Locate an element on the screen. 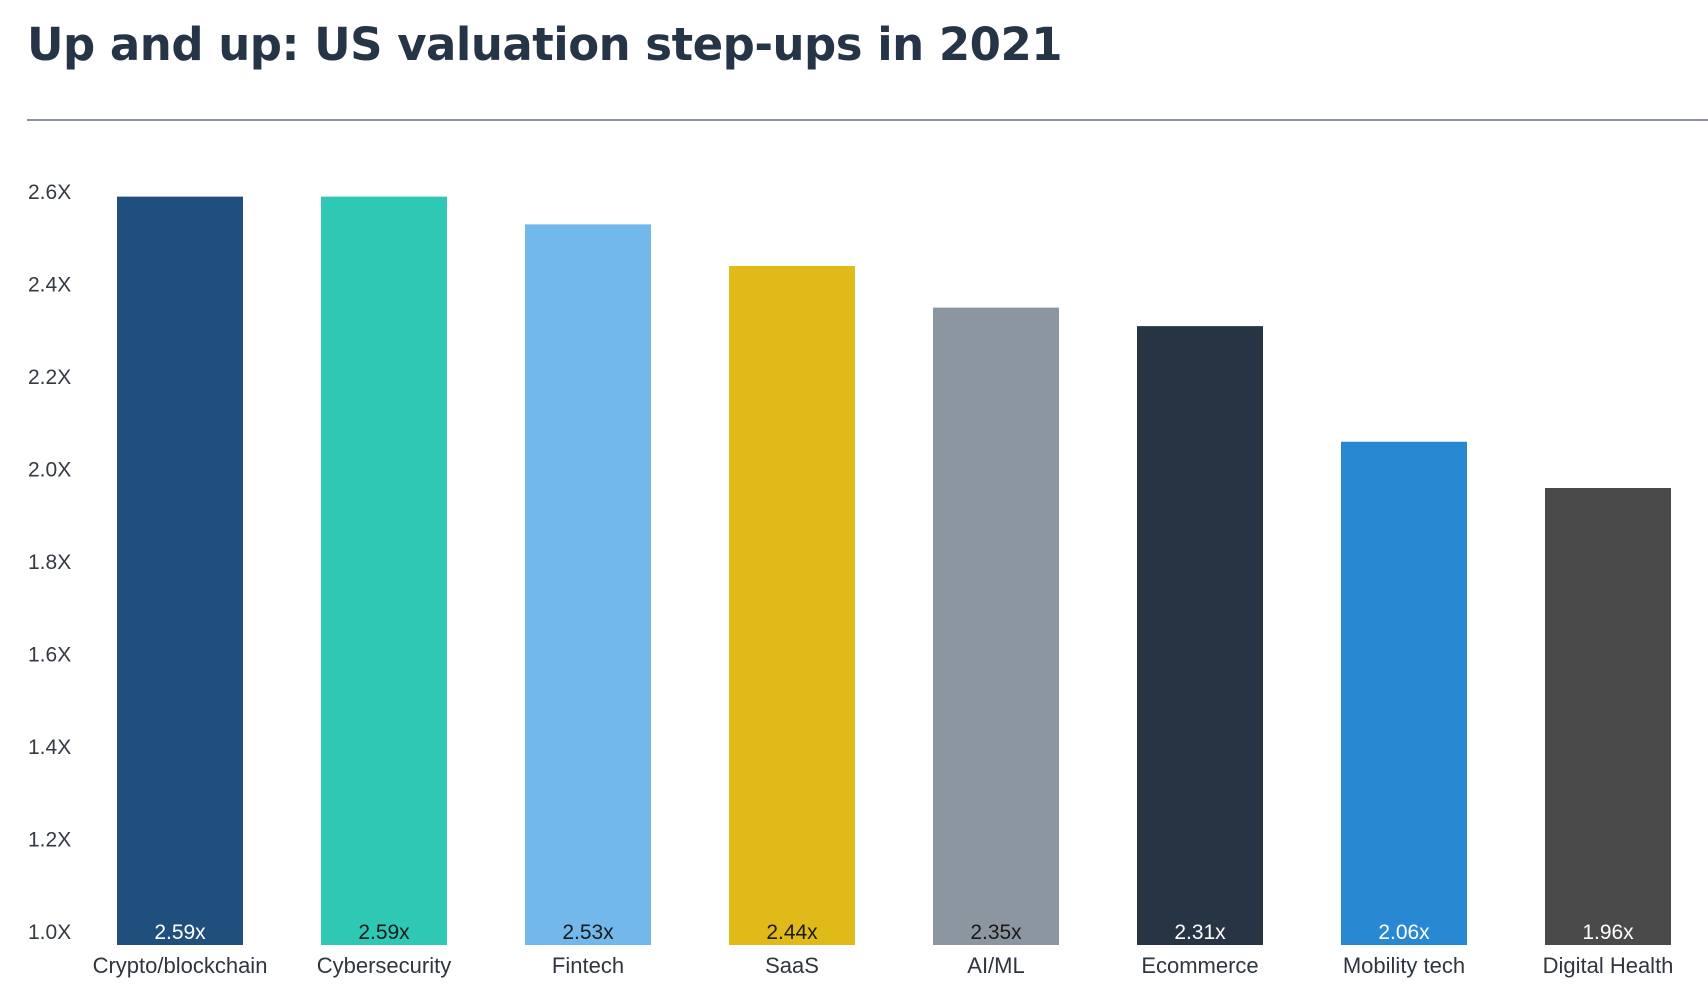 This screenshot has width=1708, height=996. y-axis: 1.0X 1.2X 1.4X 1.6X 1.8X 2.0X 2.2X 2.4X 2.6X is located at coordinates (49, 562).